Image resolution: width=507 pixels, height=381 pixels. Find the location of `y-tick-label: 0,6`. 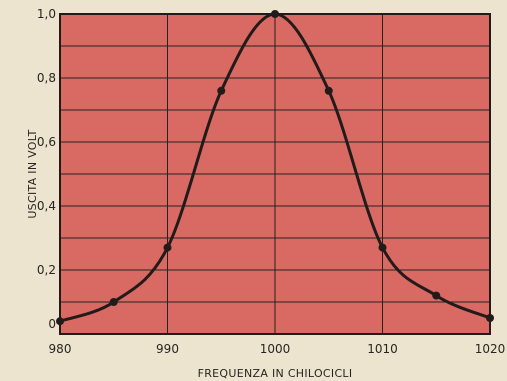

y-tick-label: 0,6 is located at coordinates (46, 142).